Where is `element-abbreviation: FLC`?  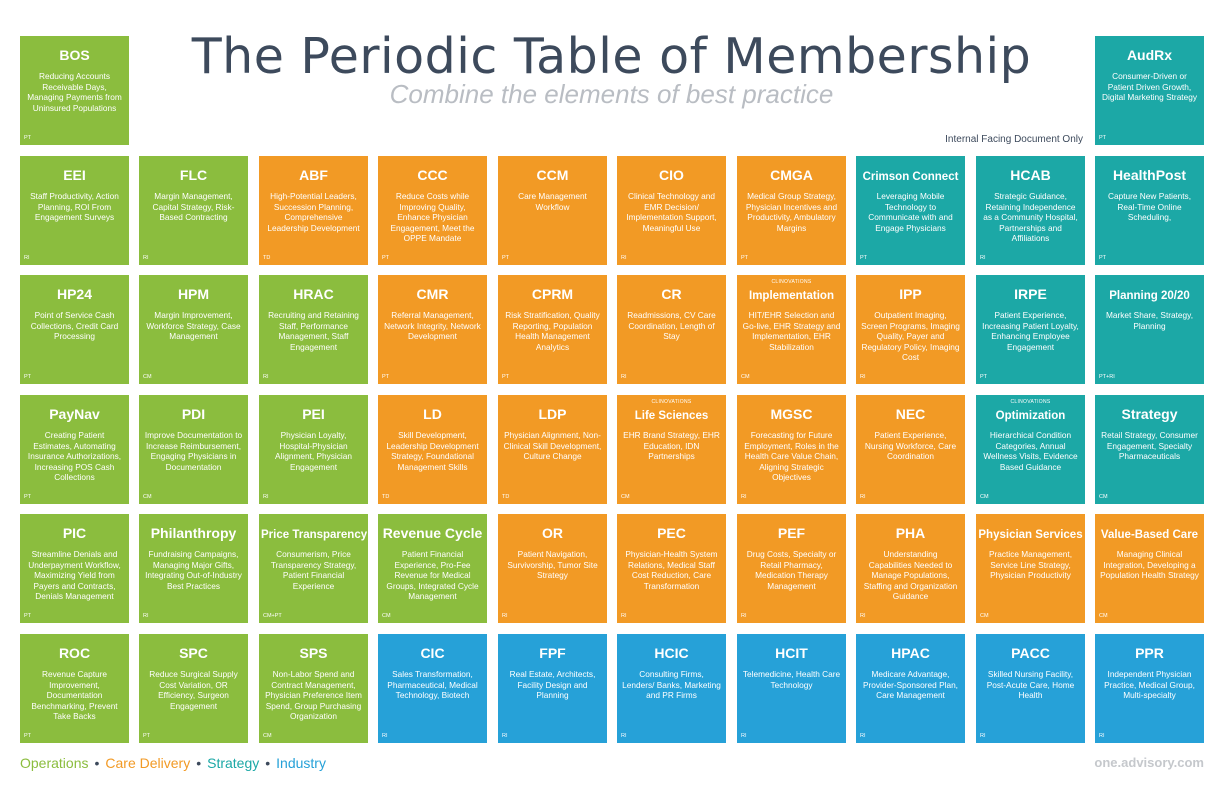
element-abbreviation: FLC is located at coordinates (193, 175).